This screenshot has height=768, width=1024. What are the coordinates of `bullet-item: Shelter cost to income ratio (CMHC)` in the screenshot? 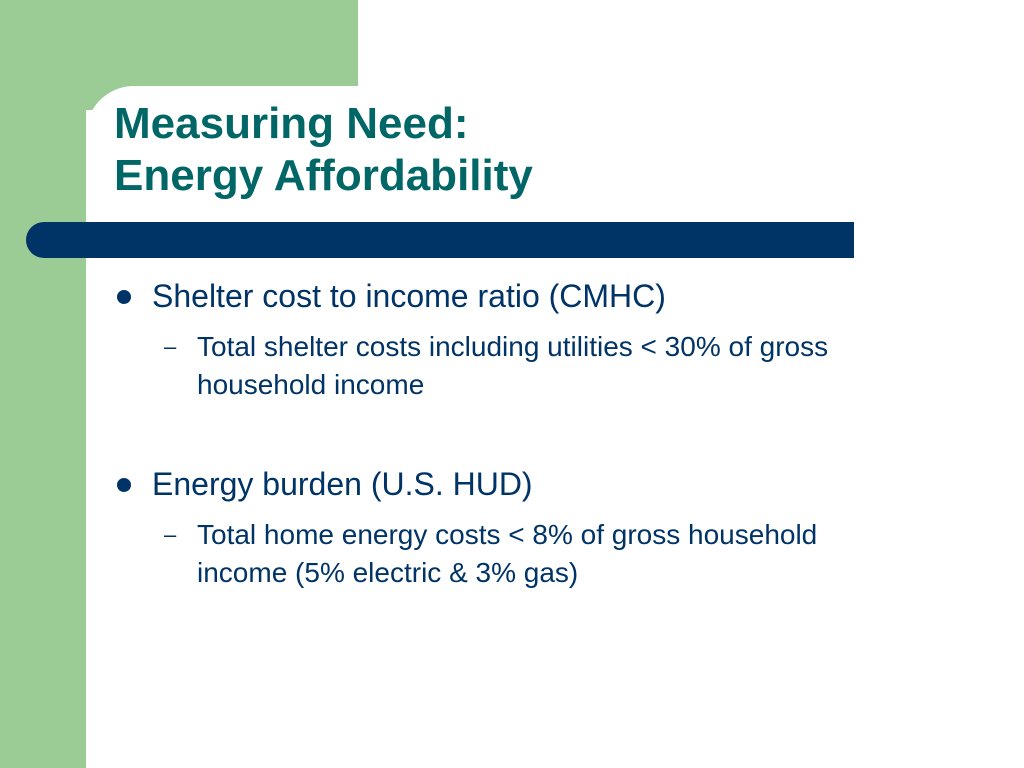 It's located at (554, 296).